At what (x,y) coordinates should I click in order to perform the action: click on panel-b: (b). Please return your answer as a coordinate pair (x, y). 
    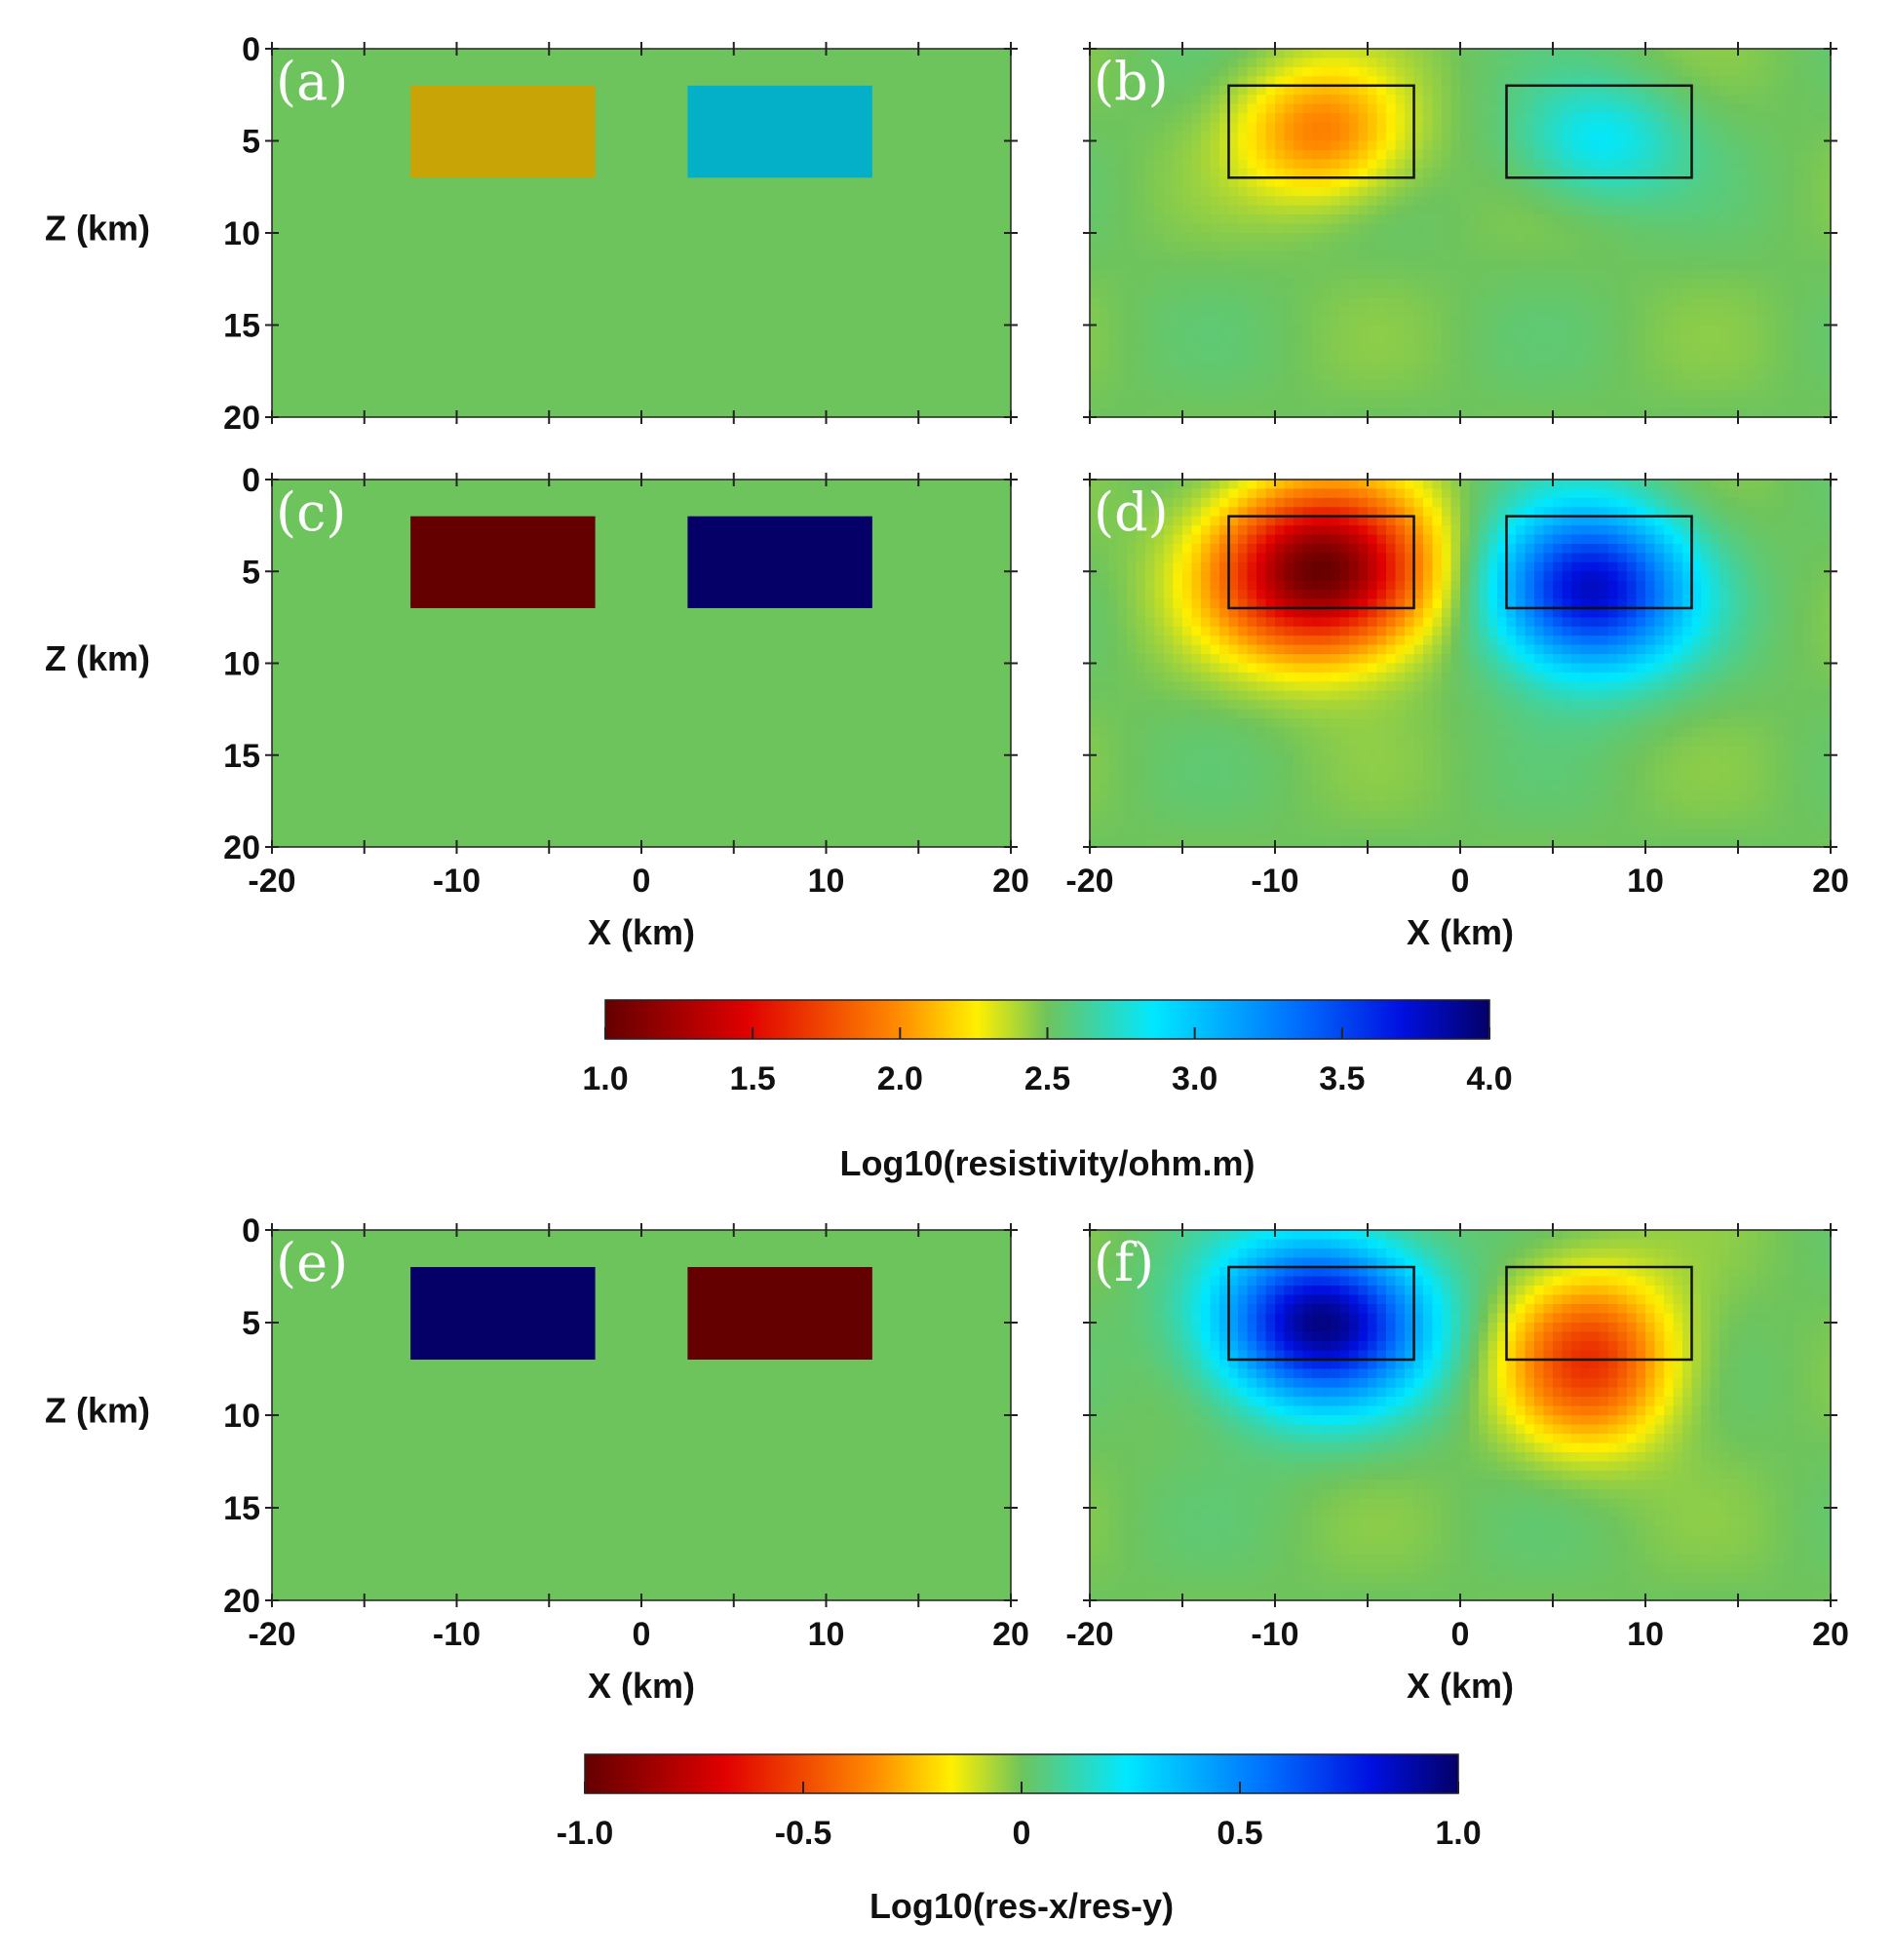
    Looking at the image, I should click on (1460, 233).